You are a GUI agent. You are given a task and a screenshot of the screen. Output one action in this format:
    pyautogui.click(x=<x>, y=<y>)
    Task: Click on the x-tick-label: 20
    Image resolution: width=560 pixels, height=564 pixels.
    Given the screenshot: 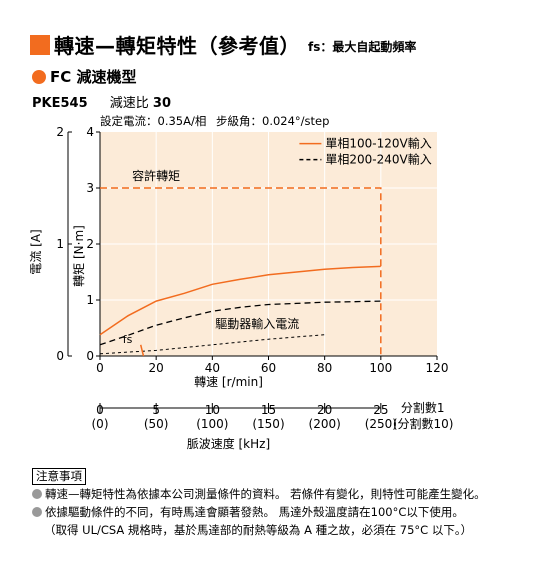 What is the action you would take?
    pyautogui.click(x=156, y=368)
    